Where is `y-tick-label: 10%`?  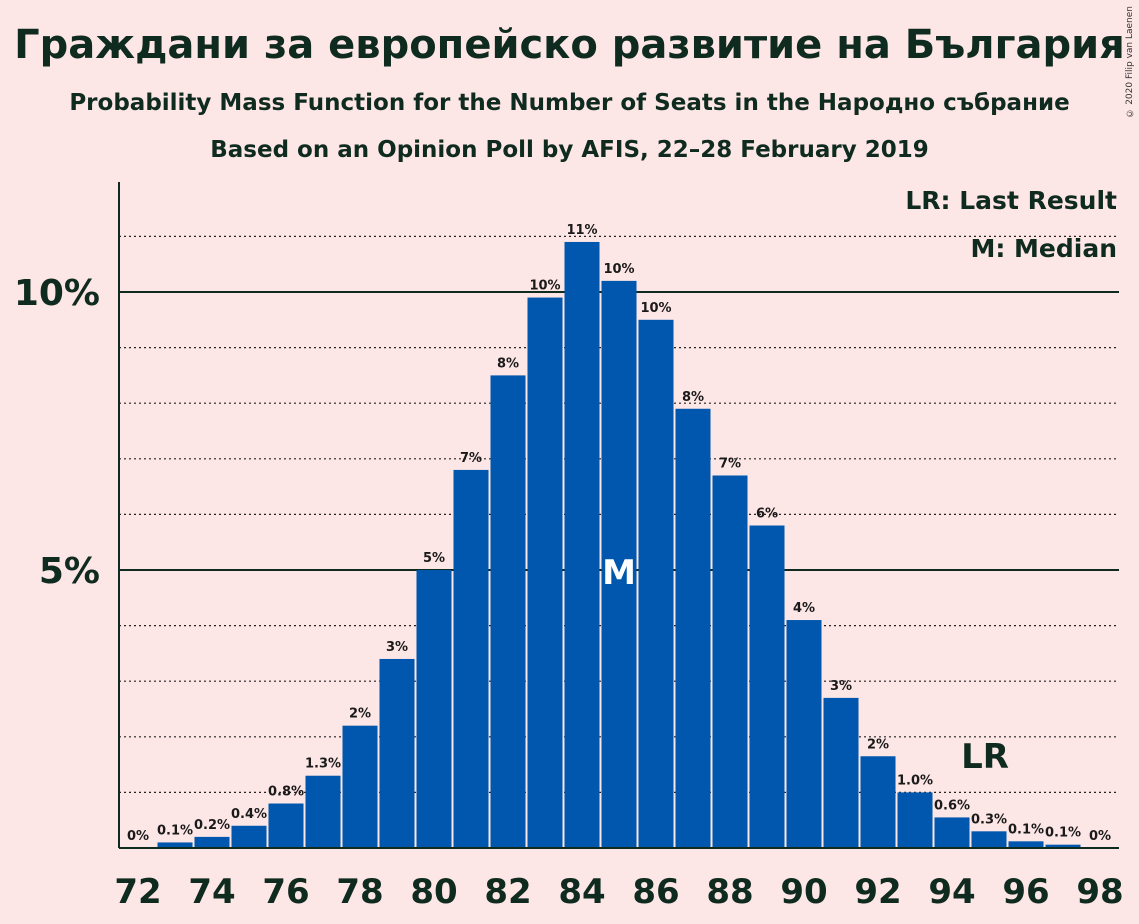 y-tick-label: 10% is located at coordinates (57, 293).